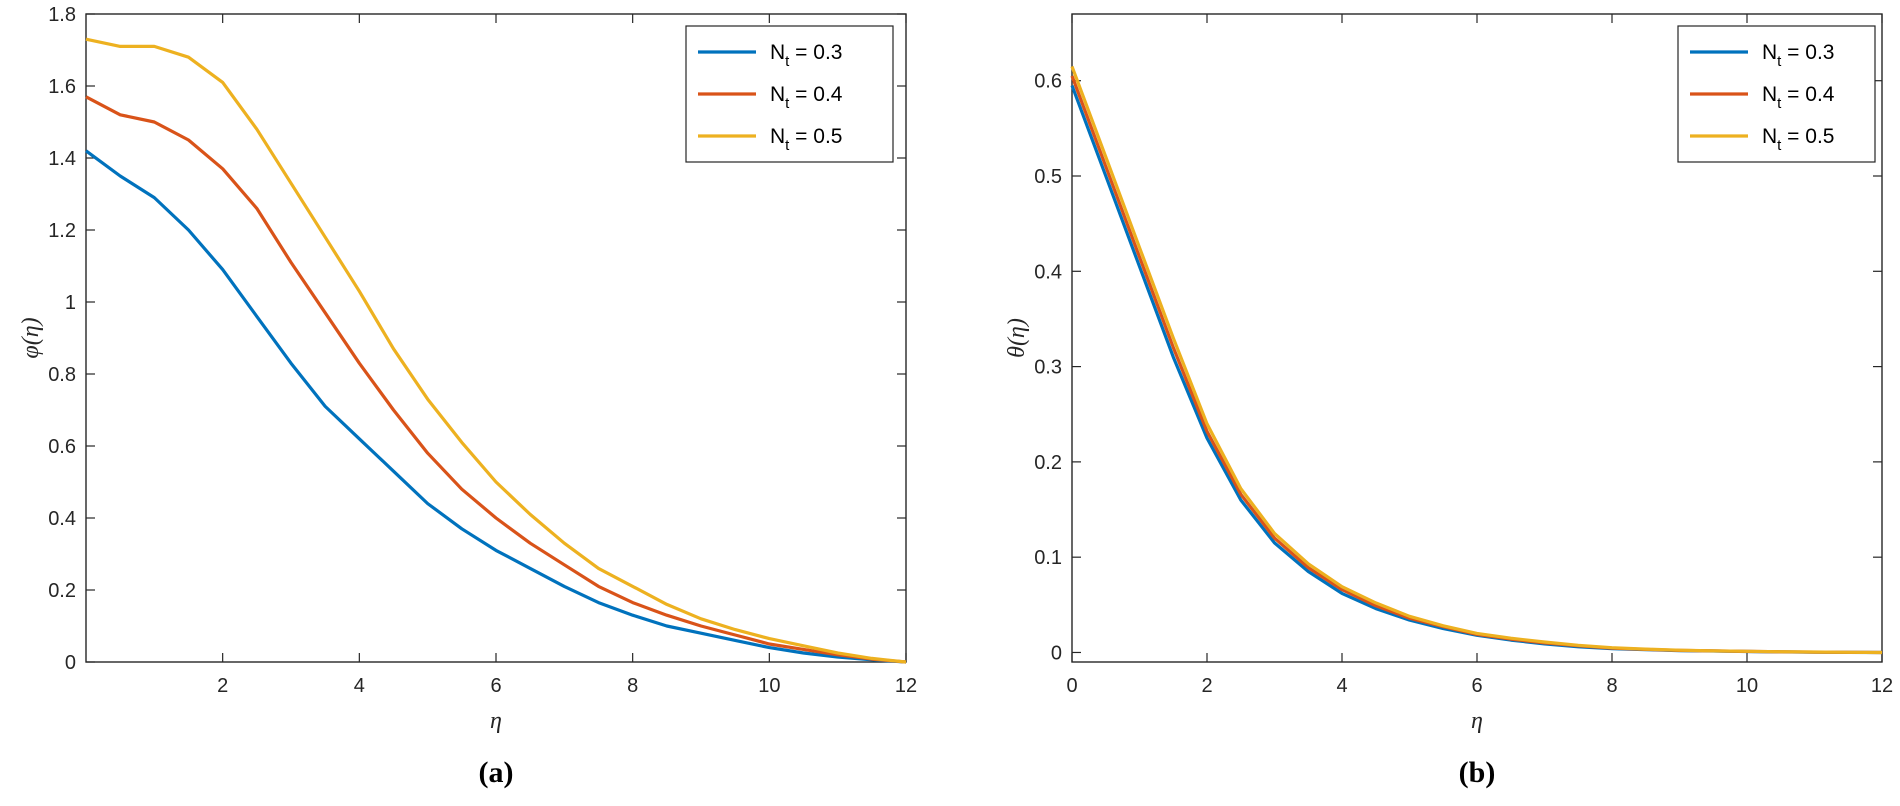  I want to click on panel-caption: (a), so click(496, 772).